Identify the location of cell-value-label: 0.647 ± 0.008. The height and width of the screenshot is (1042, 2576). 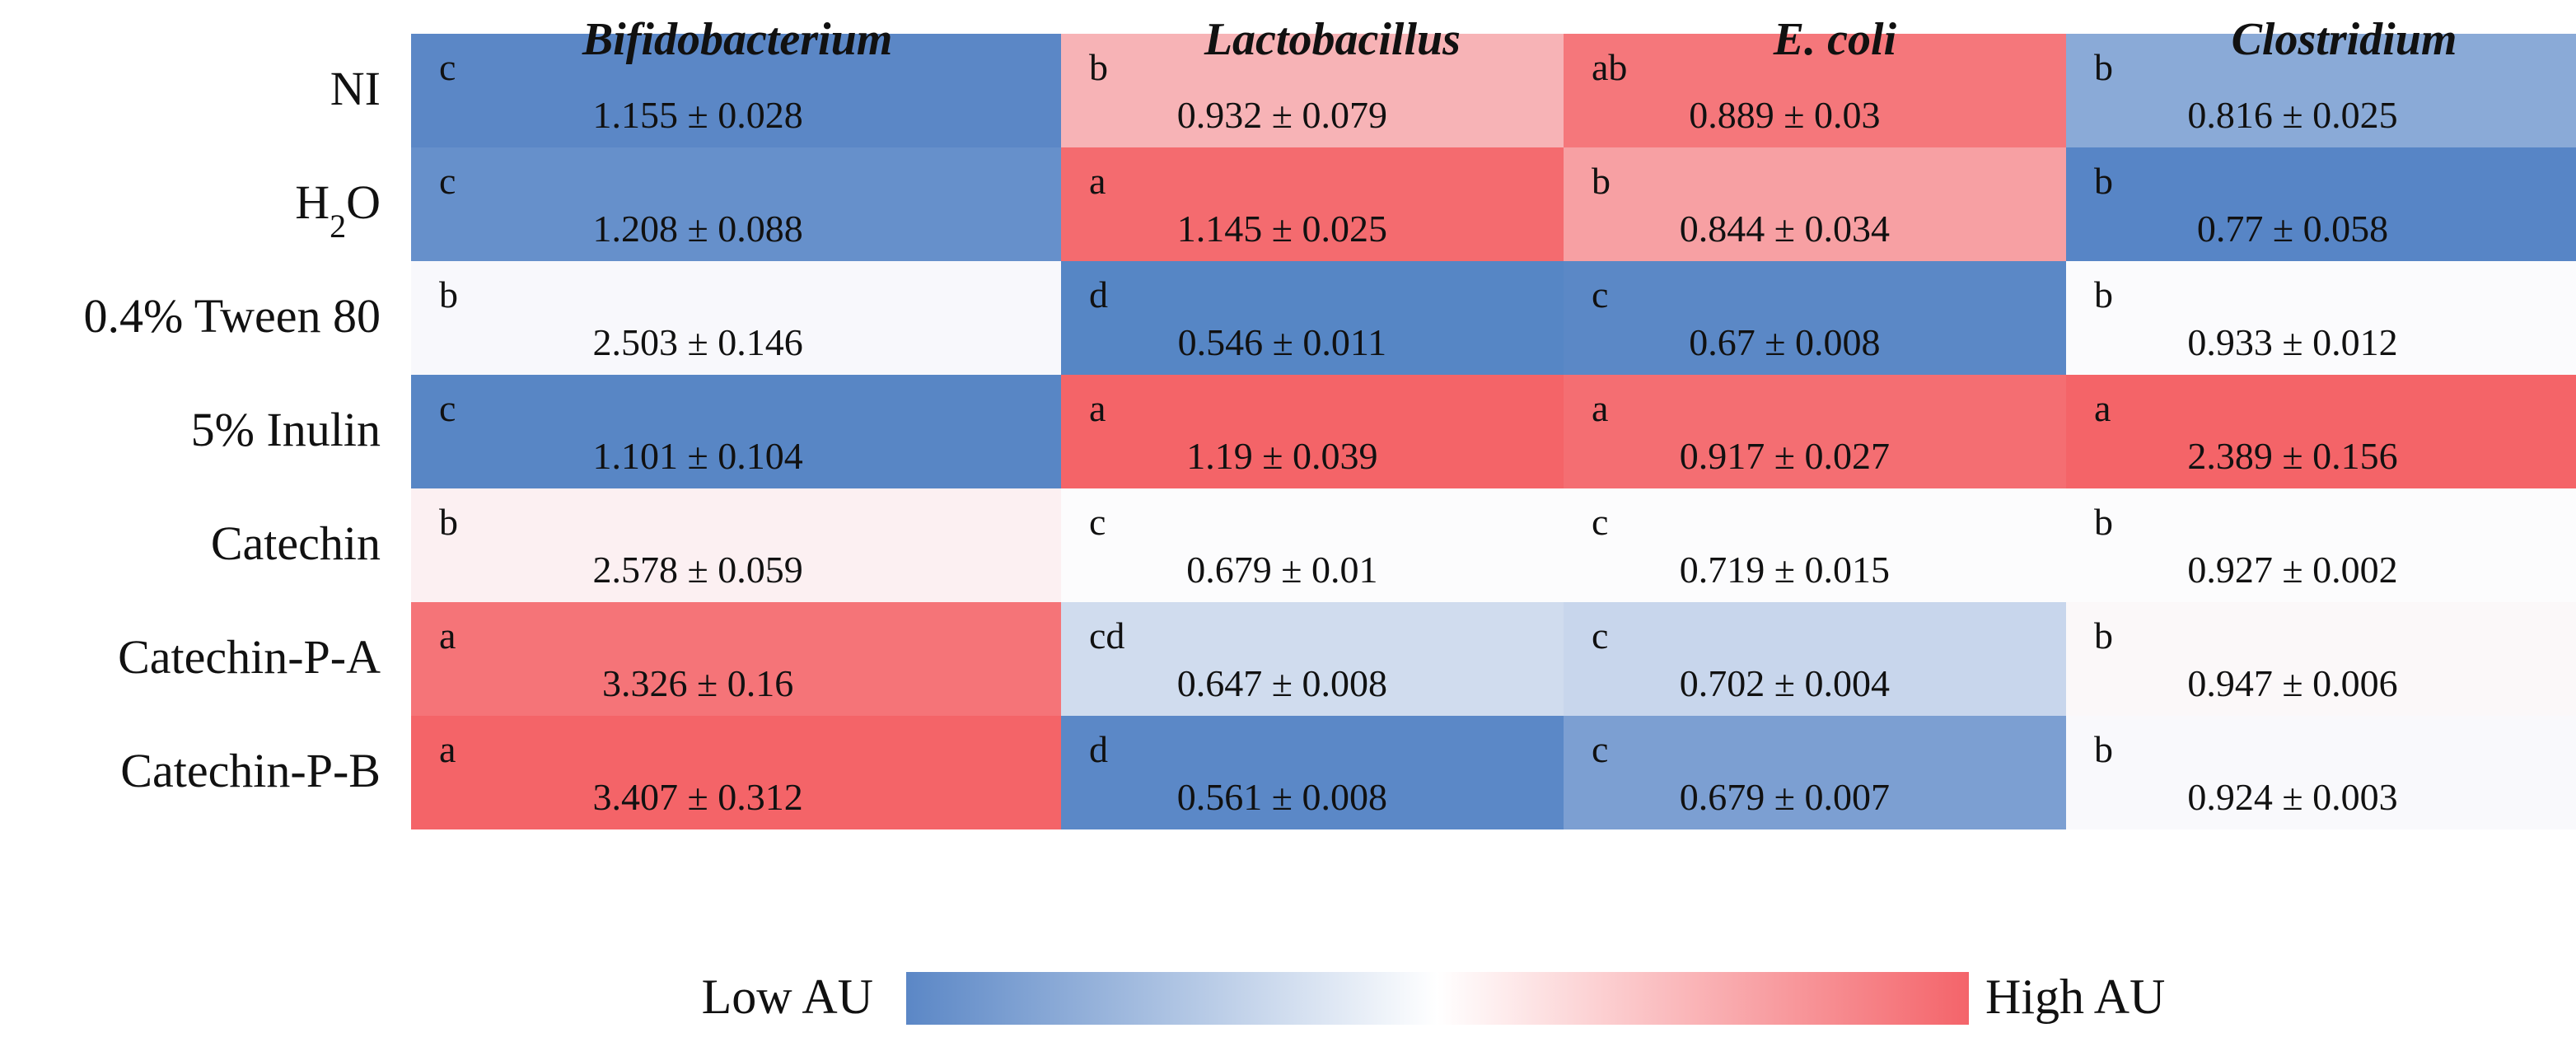
(1282, 683).